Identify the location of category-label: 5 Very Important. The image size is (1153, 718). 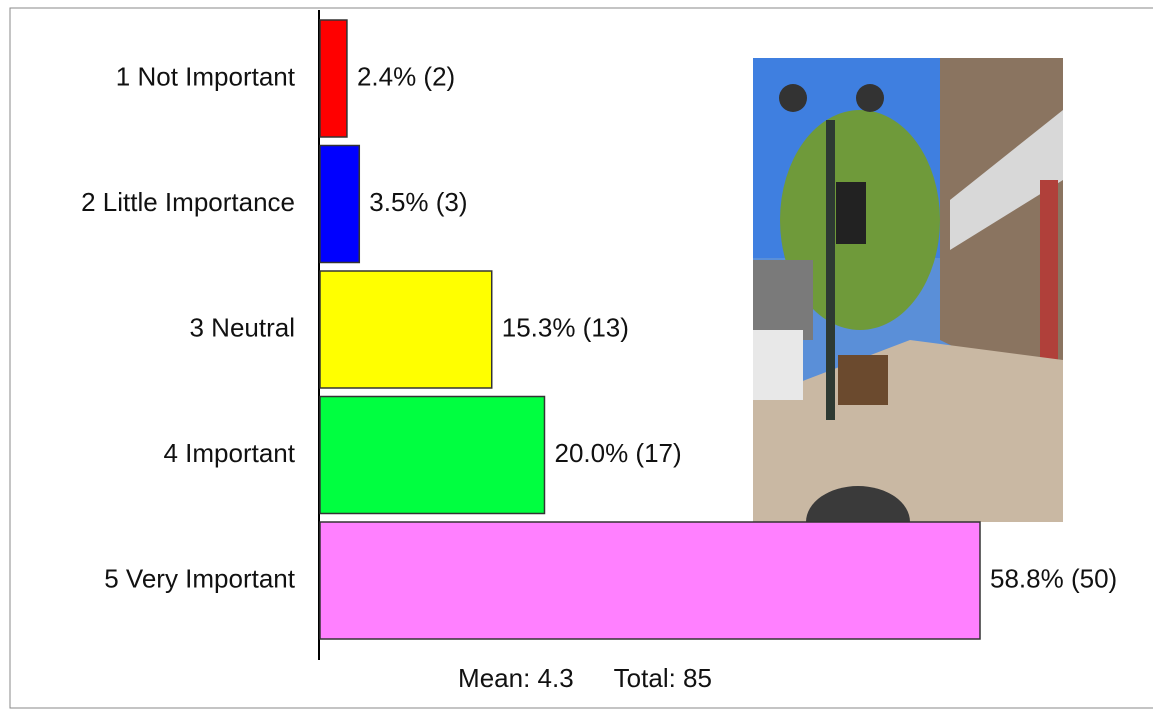
(200, 578).